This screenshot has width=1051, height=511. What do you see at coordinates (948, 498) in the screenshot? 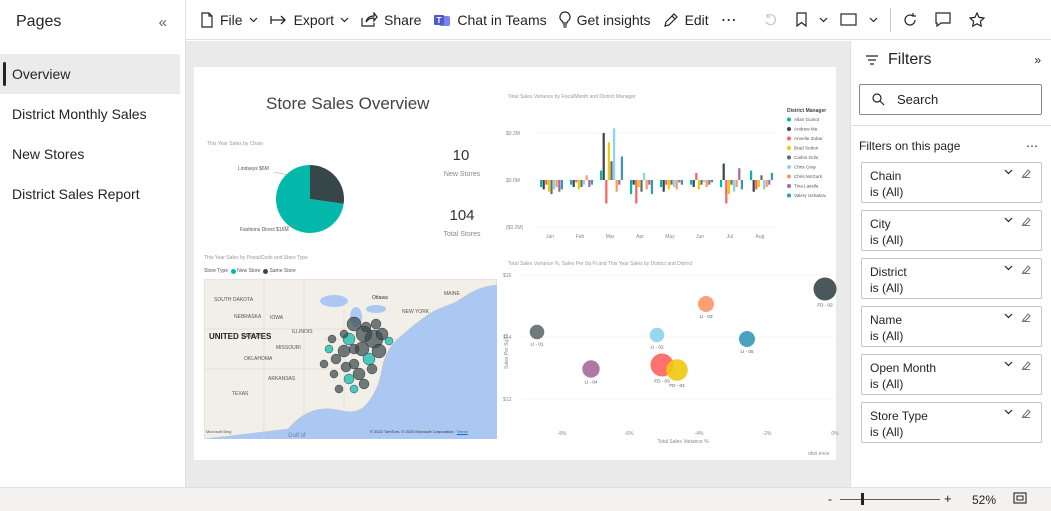
I see `zoom-in-button: +` at bounding box center [948, 498].